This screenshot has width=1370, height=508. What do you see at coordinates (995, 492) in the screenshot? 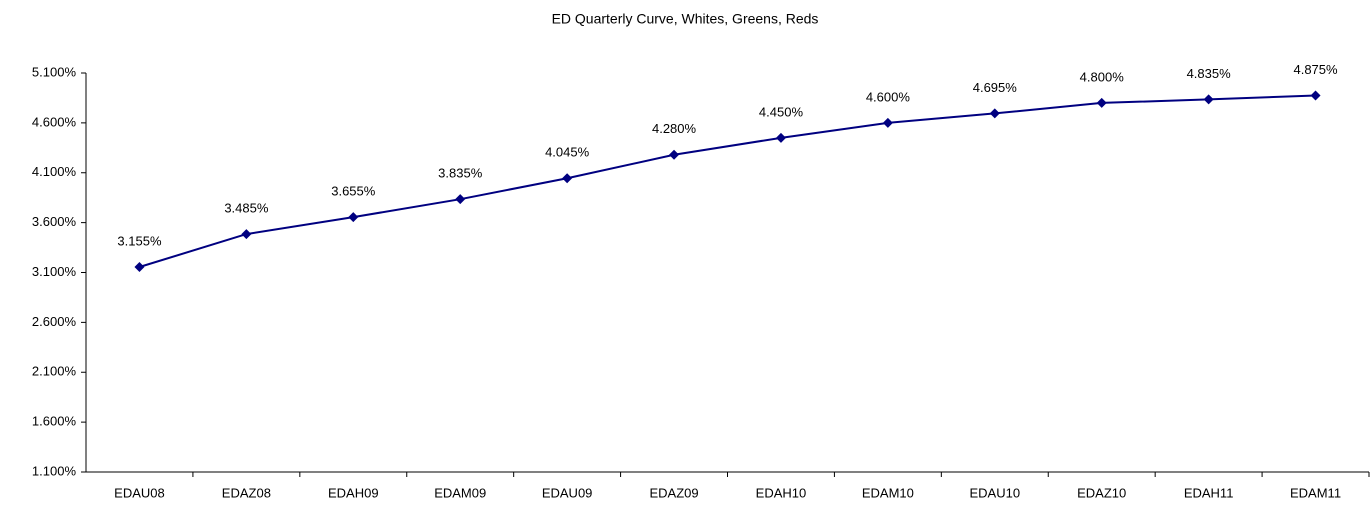
I see `x-tick-label: EDAU10` at bounding box center [995, 492].